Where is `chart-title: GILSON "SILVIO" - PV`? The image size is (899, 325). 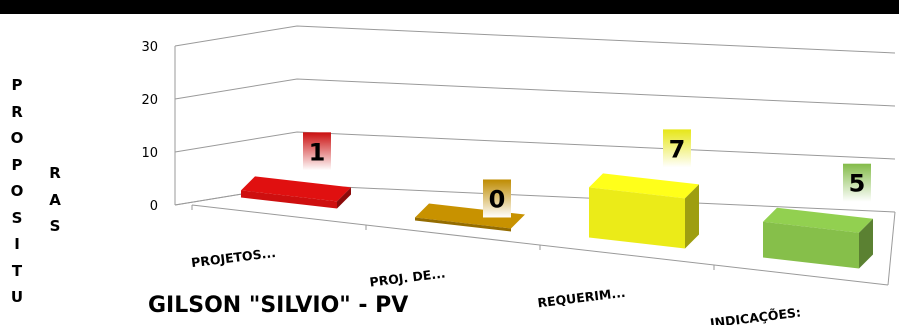
chart-title: GILSON "SILVIO" - PV is located at coordinates (278, 305).